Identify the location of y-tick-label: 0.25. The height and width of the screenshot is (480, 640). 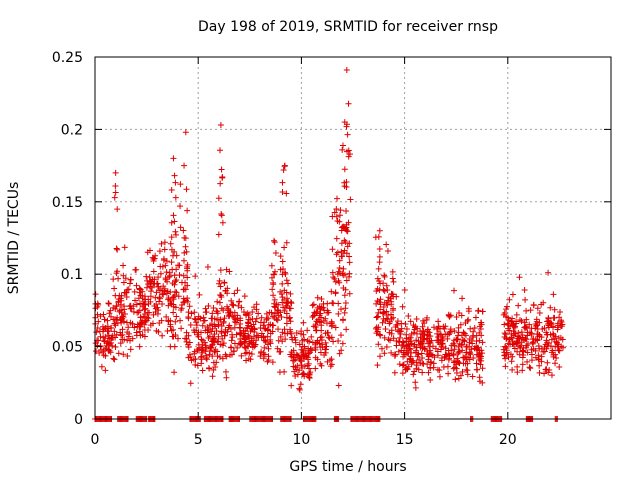
(67, 58).